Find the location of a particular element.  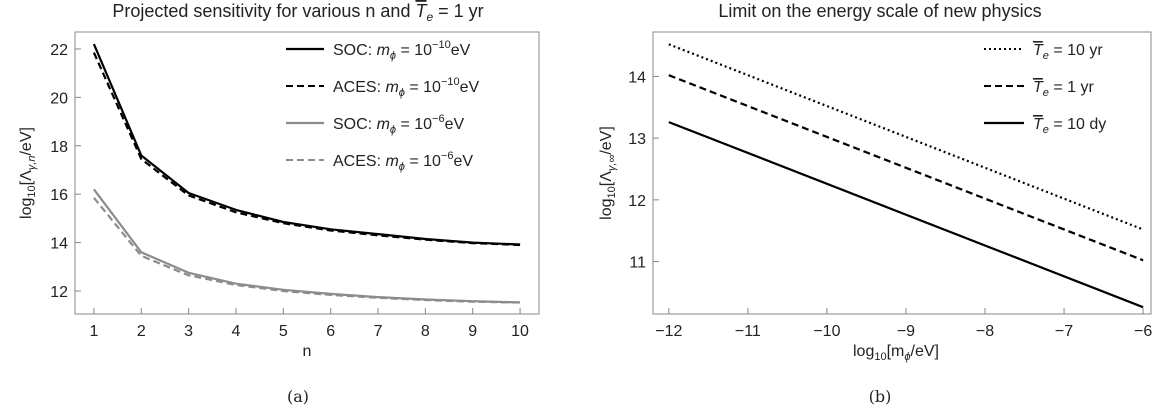

legend-item-1yr: Te = 1 yr is located at coordinates (1039, 89).